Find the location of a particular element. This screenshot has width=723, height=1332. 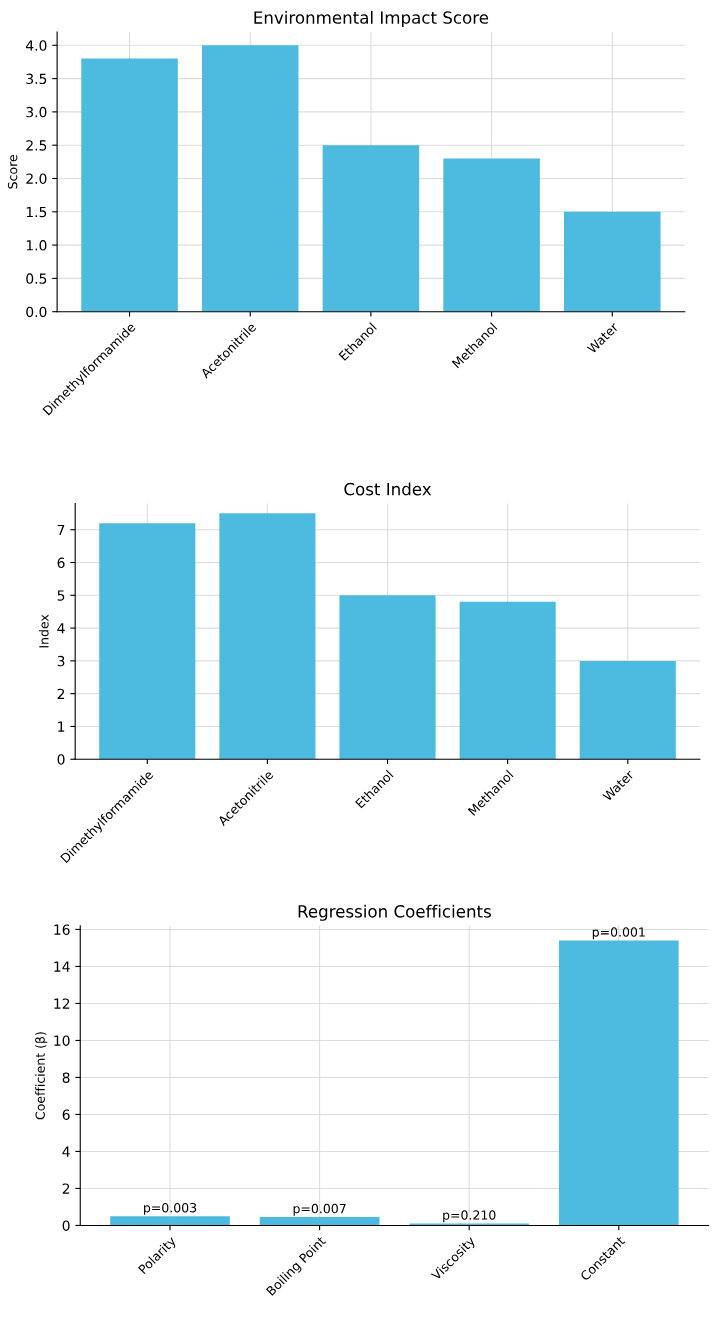

y-tick-label: 2.0 is located at coordinates (36, 178).